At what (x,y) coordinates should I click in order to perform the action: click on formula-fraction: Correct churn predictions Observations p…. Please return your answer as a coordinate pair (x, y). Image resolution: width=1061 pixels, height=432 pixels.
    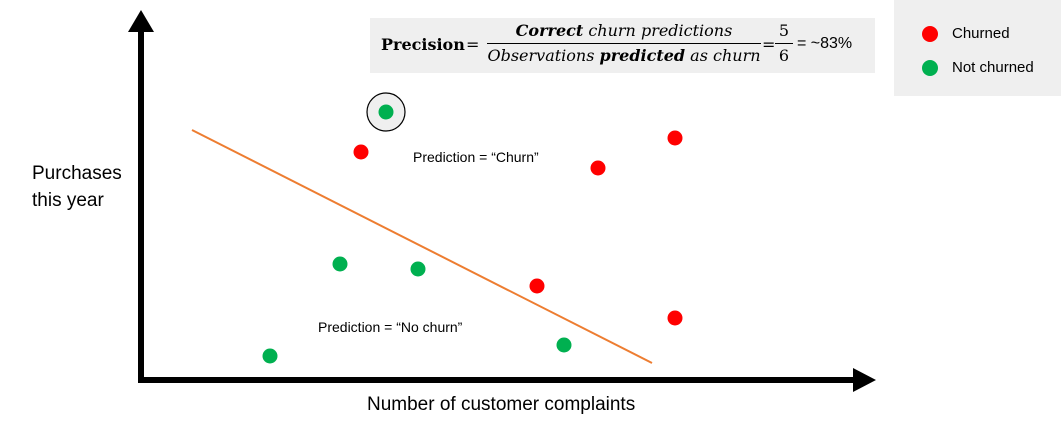
    Looking at the image, I should click on (624, 43).